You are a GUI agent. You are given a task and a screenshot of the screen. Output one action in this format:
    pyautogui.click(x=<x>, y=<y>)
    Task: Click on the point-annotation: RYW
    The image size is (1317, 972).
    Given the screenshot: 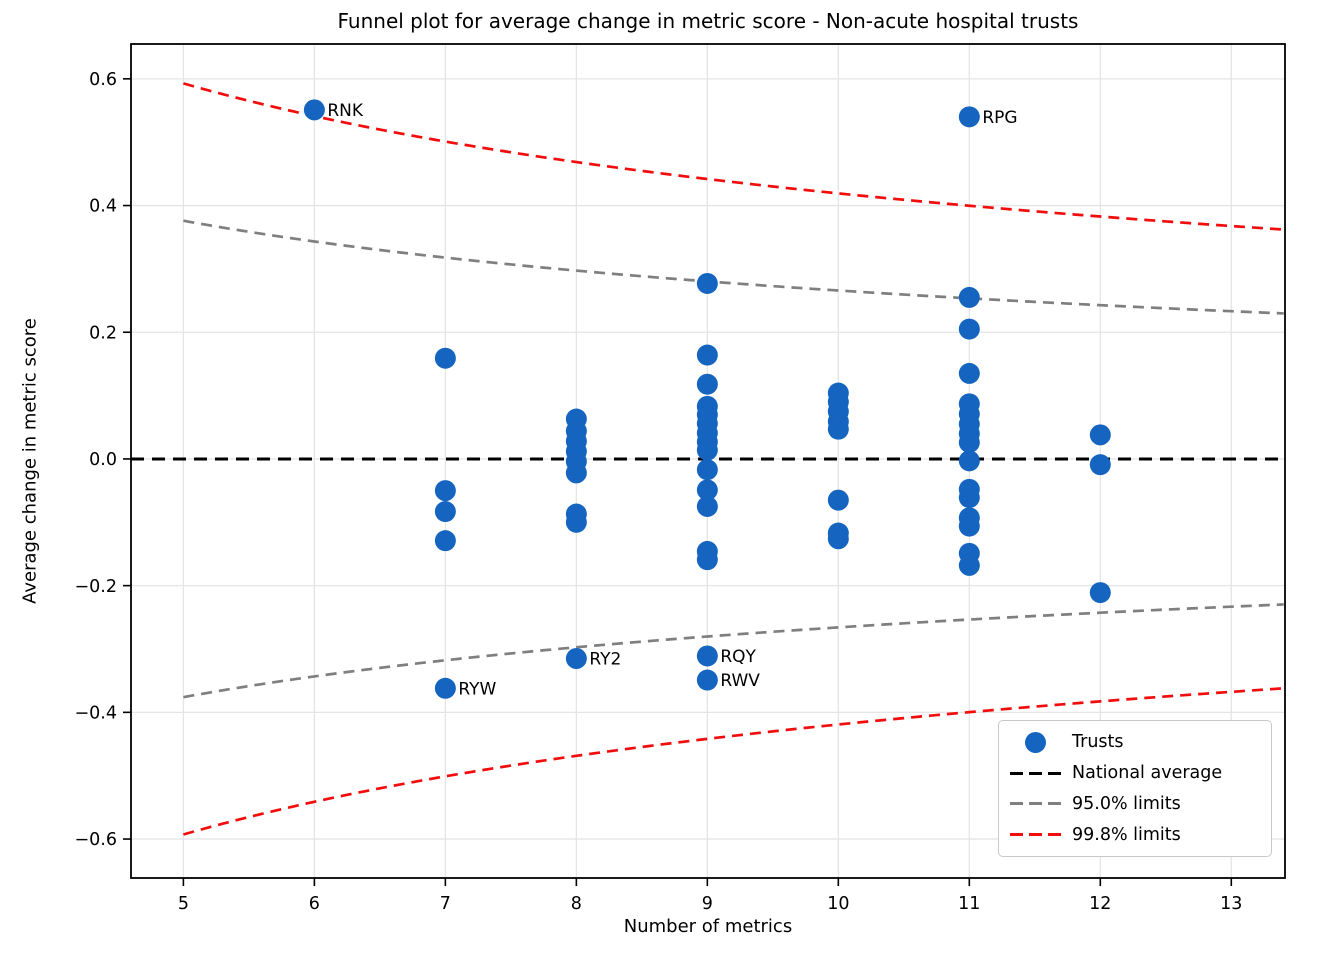 What is the action you would take?
    pyautogui.click(x=477, y=689)
    